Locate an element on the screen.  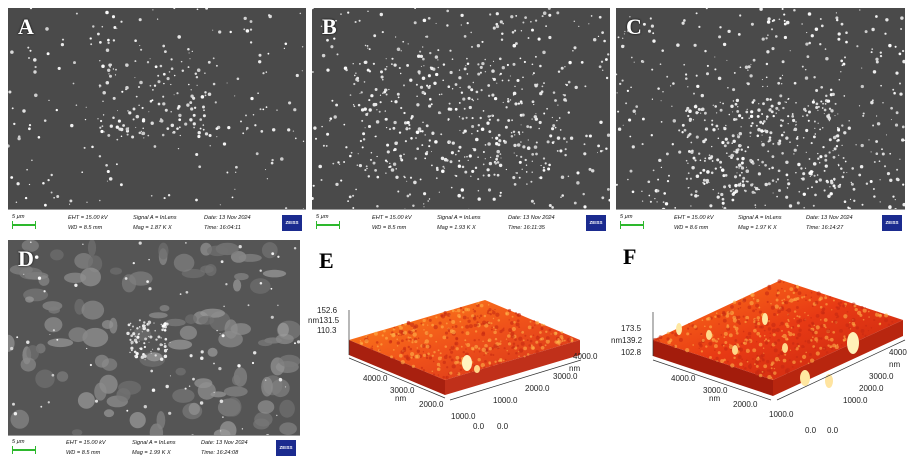
wd-value: WD = 8.5 mm is located at coordinates (85, 228).